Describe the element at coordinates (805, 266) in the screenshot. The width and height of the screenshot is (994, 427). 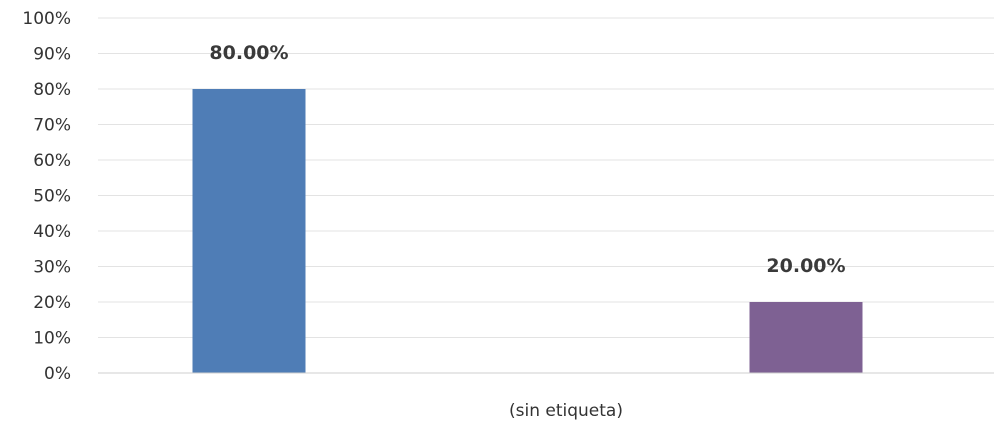
I see `data-label-series-2: 20.00%` at that location.